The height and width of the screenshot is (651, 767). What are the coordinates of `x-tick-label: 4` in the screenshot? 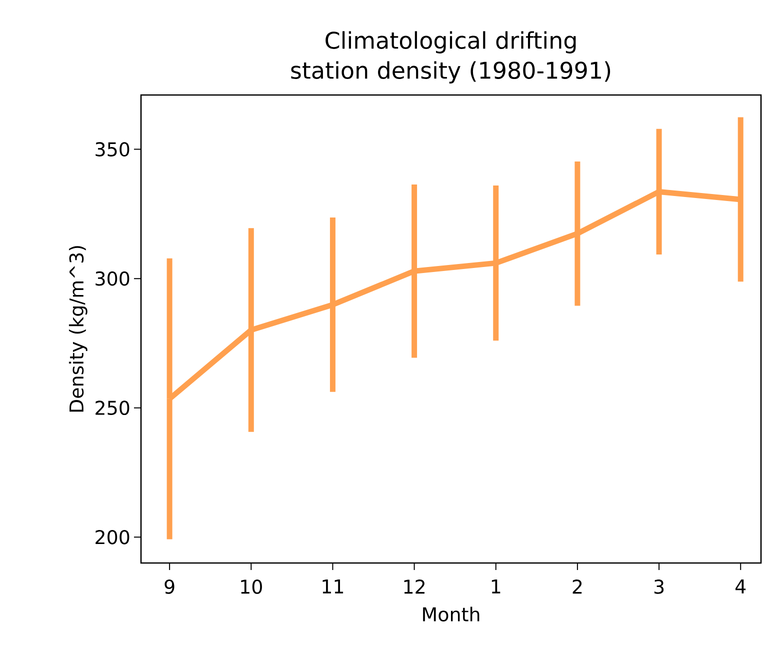 It's located at (740, 587).